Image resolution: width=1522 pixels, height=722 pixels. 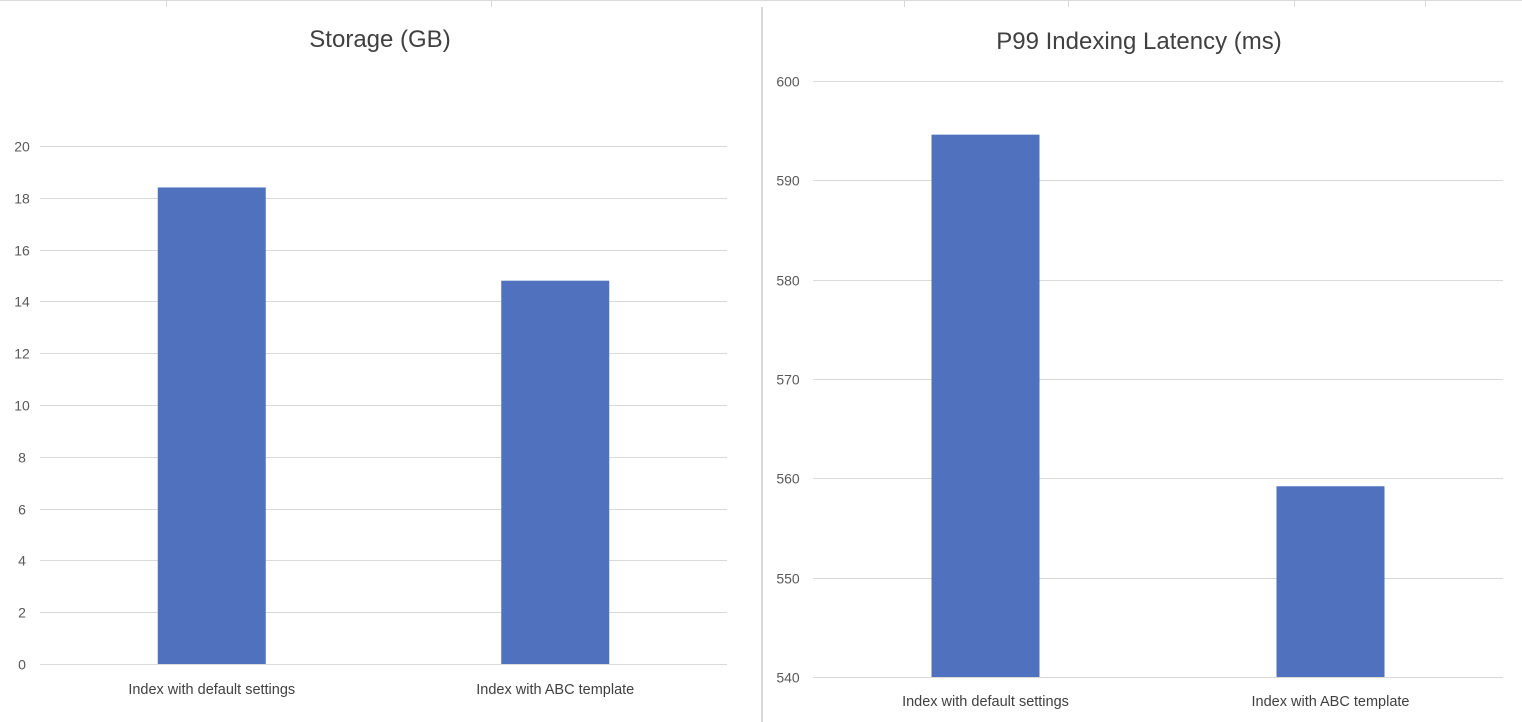 I want to click on y-tick-label: 590, so click(x=788, y=181).